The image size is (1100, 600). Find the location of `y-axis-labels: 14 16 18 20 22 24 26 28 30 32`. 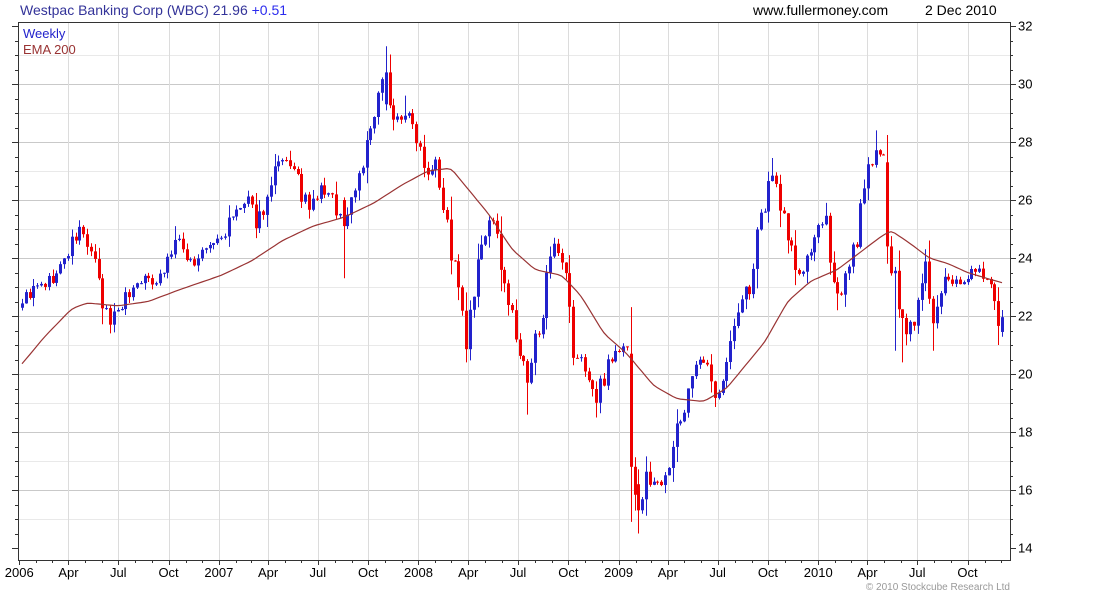

y-axis-labels: 14 16 18 20 22 24 26 28 30 32 is located at coordinates (1025, 287).